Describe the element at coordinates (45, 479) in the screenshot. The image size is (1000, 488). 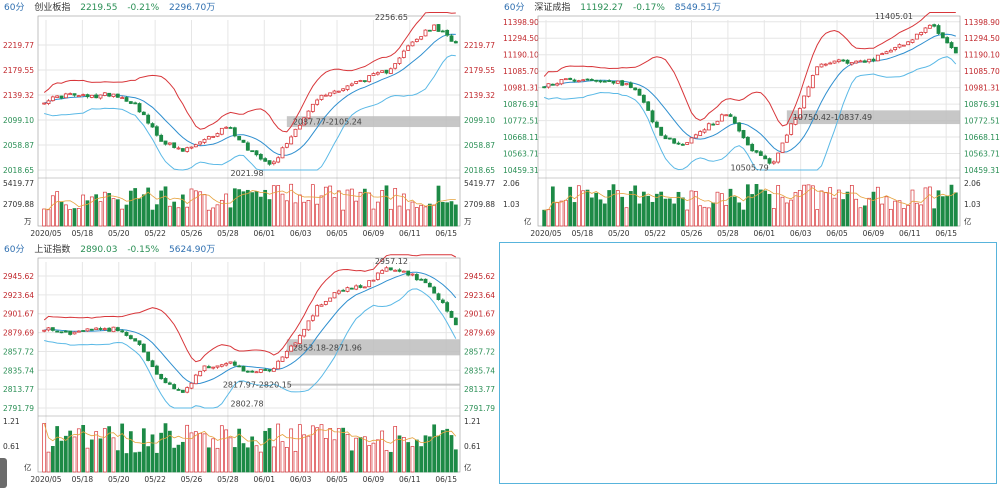
I see `x-tick-label: 2020/05` at that location.